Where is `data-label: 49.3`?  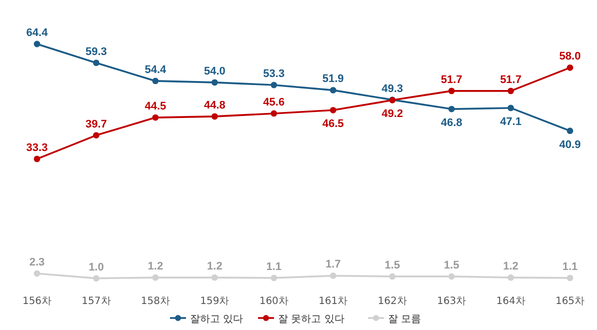 data-label: 49.3 is located at coordinates (393, 88).